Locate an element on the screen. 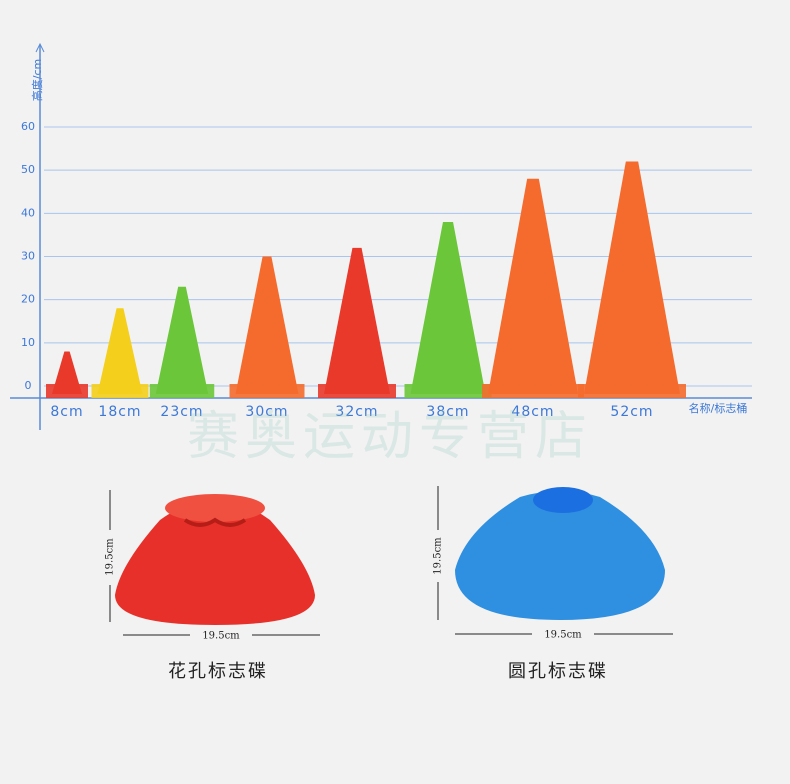  x-tick-label: 38cm is located at coordinates (447, 412).